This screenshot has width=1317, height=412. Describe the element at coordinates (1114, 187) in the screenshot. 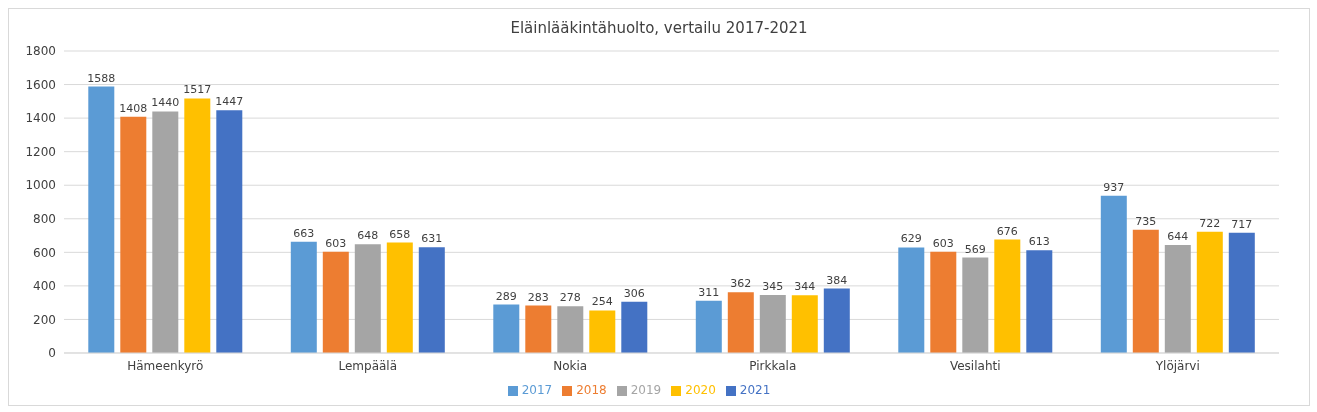

I see `data-label: 937` at that location.